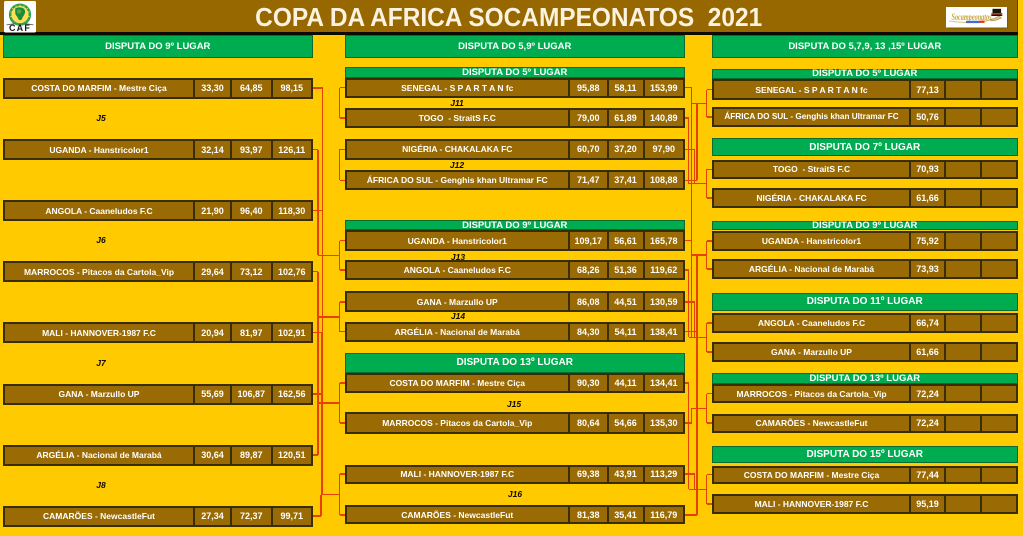 This screenshot has height=536, width=1023. I want to click on svg-text: Socampeonatos, so click(972, 17).